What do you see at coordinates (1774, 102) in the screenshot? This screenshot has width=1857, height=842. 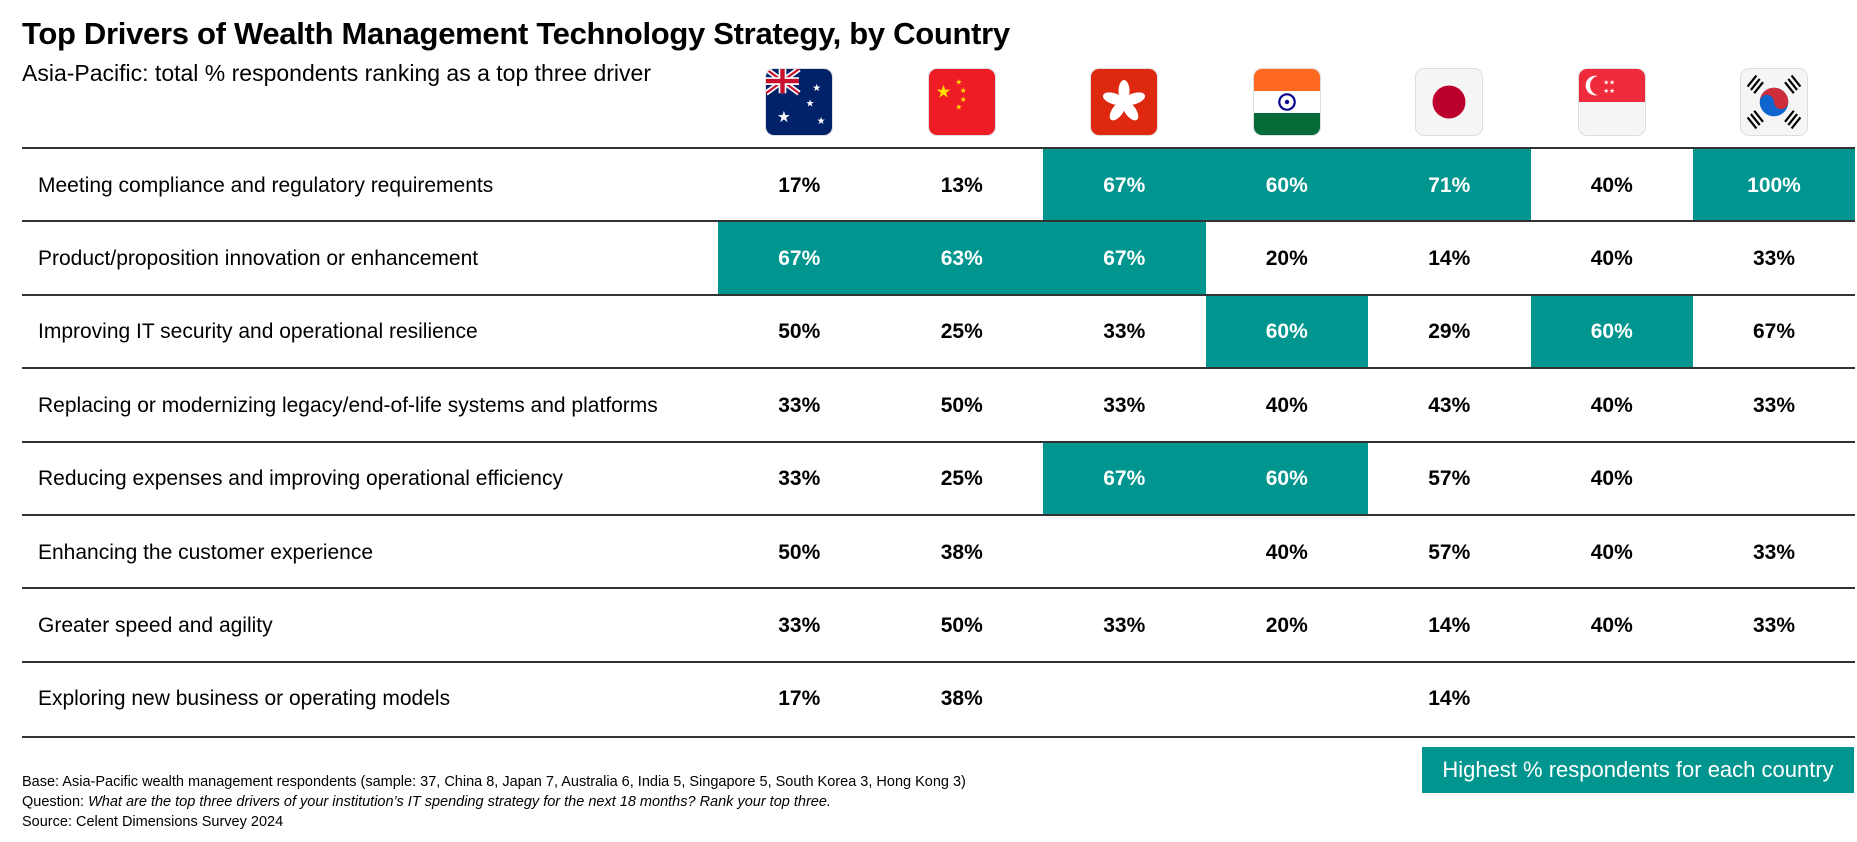 I see `south-korea-flag-icon` at bounding box center [1774, 102].